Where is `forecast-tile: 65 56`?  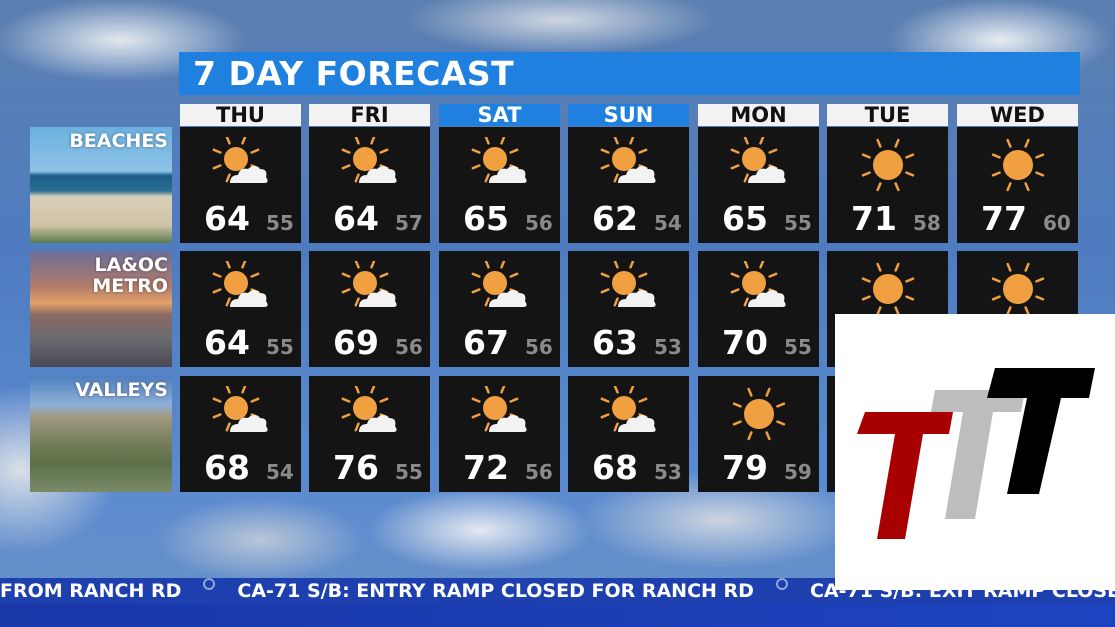
forecast-tile: 65 56 is located at coordinates (499, 185).